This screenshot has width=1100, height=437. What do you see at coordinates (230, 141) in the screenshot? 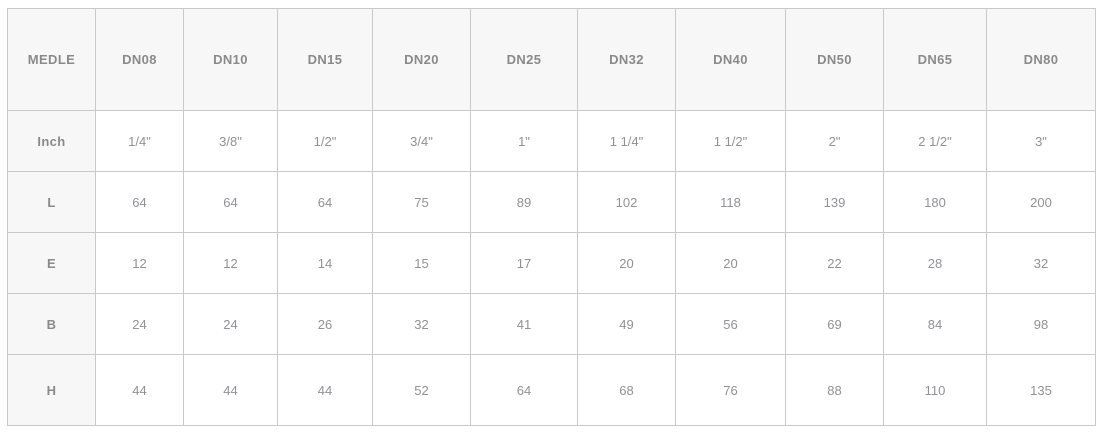
I see `table-cell: 3/8"` at bounding box center [230, 141].